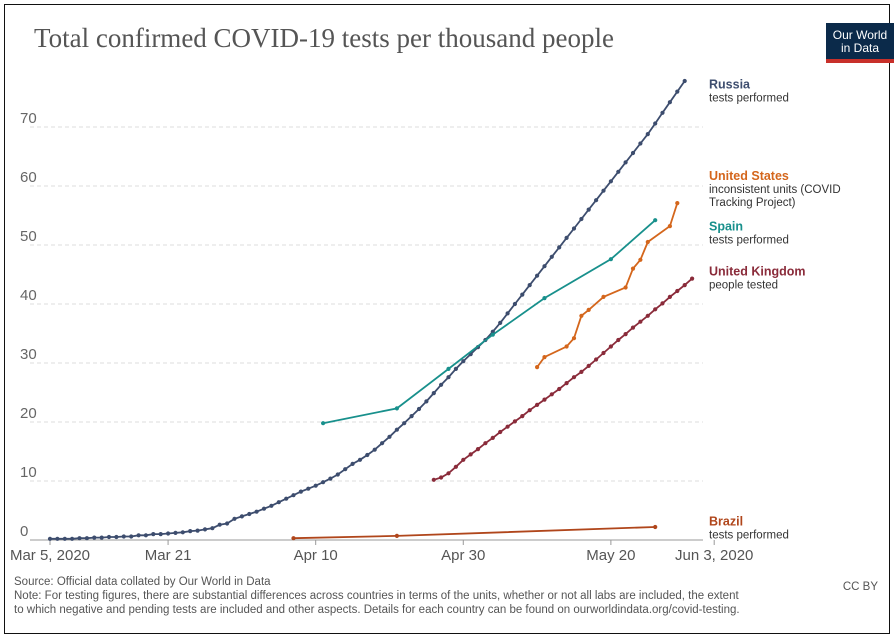  I want to click on series-united-kingdom, so click(563, 379).